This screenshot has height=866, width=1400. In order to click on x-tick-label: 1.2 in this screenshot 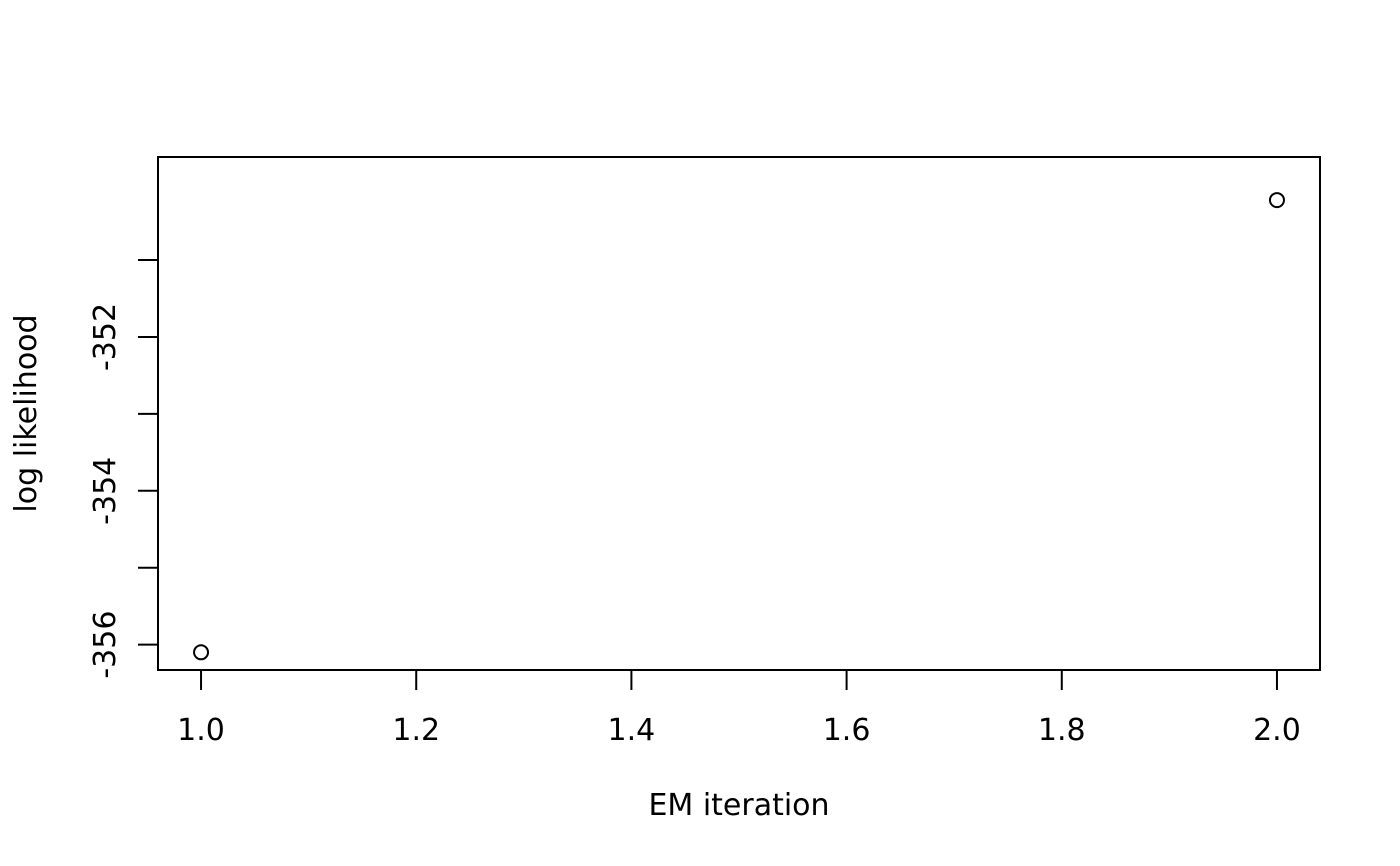, I will do `click(416, 730)`.